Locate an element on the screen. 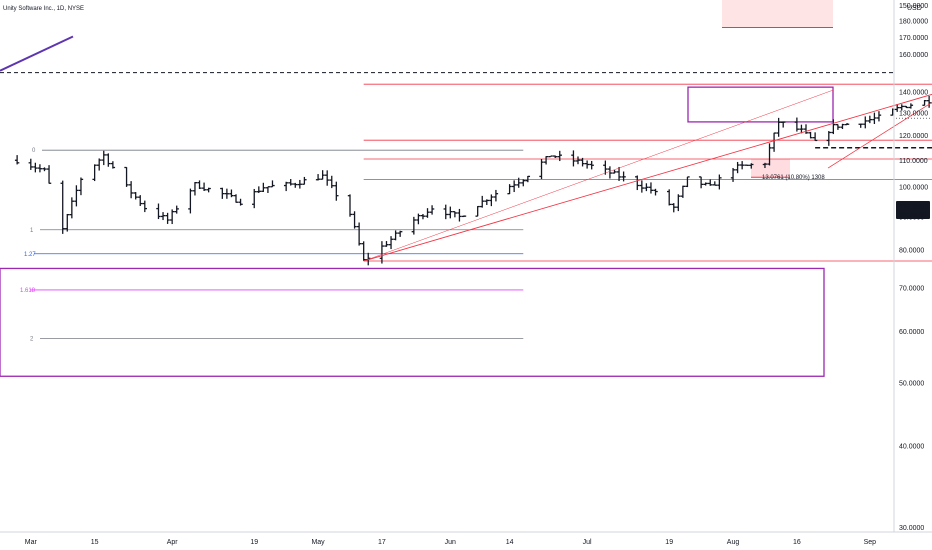 The width and height of the screenshot is (932, 550). price-tick-label: 110.0000 is located at coordinates (913, 161).